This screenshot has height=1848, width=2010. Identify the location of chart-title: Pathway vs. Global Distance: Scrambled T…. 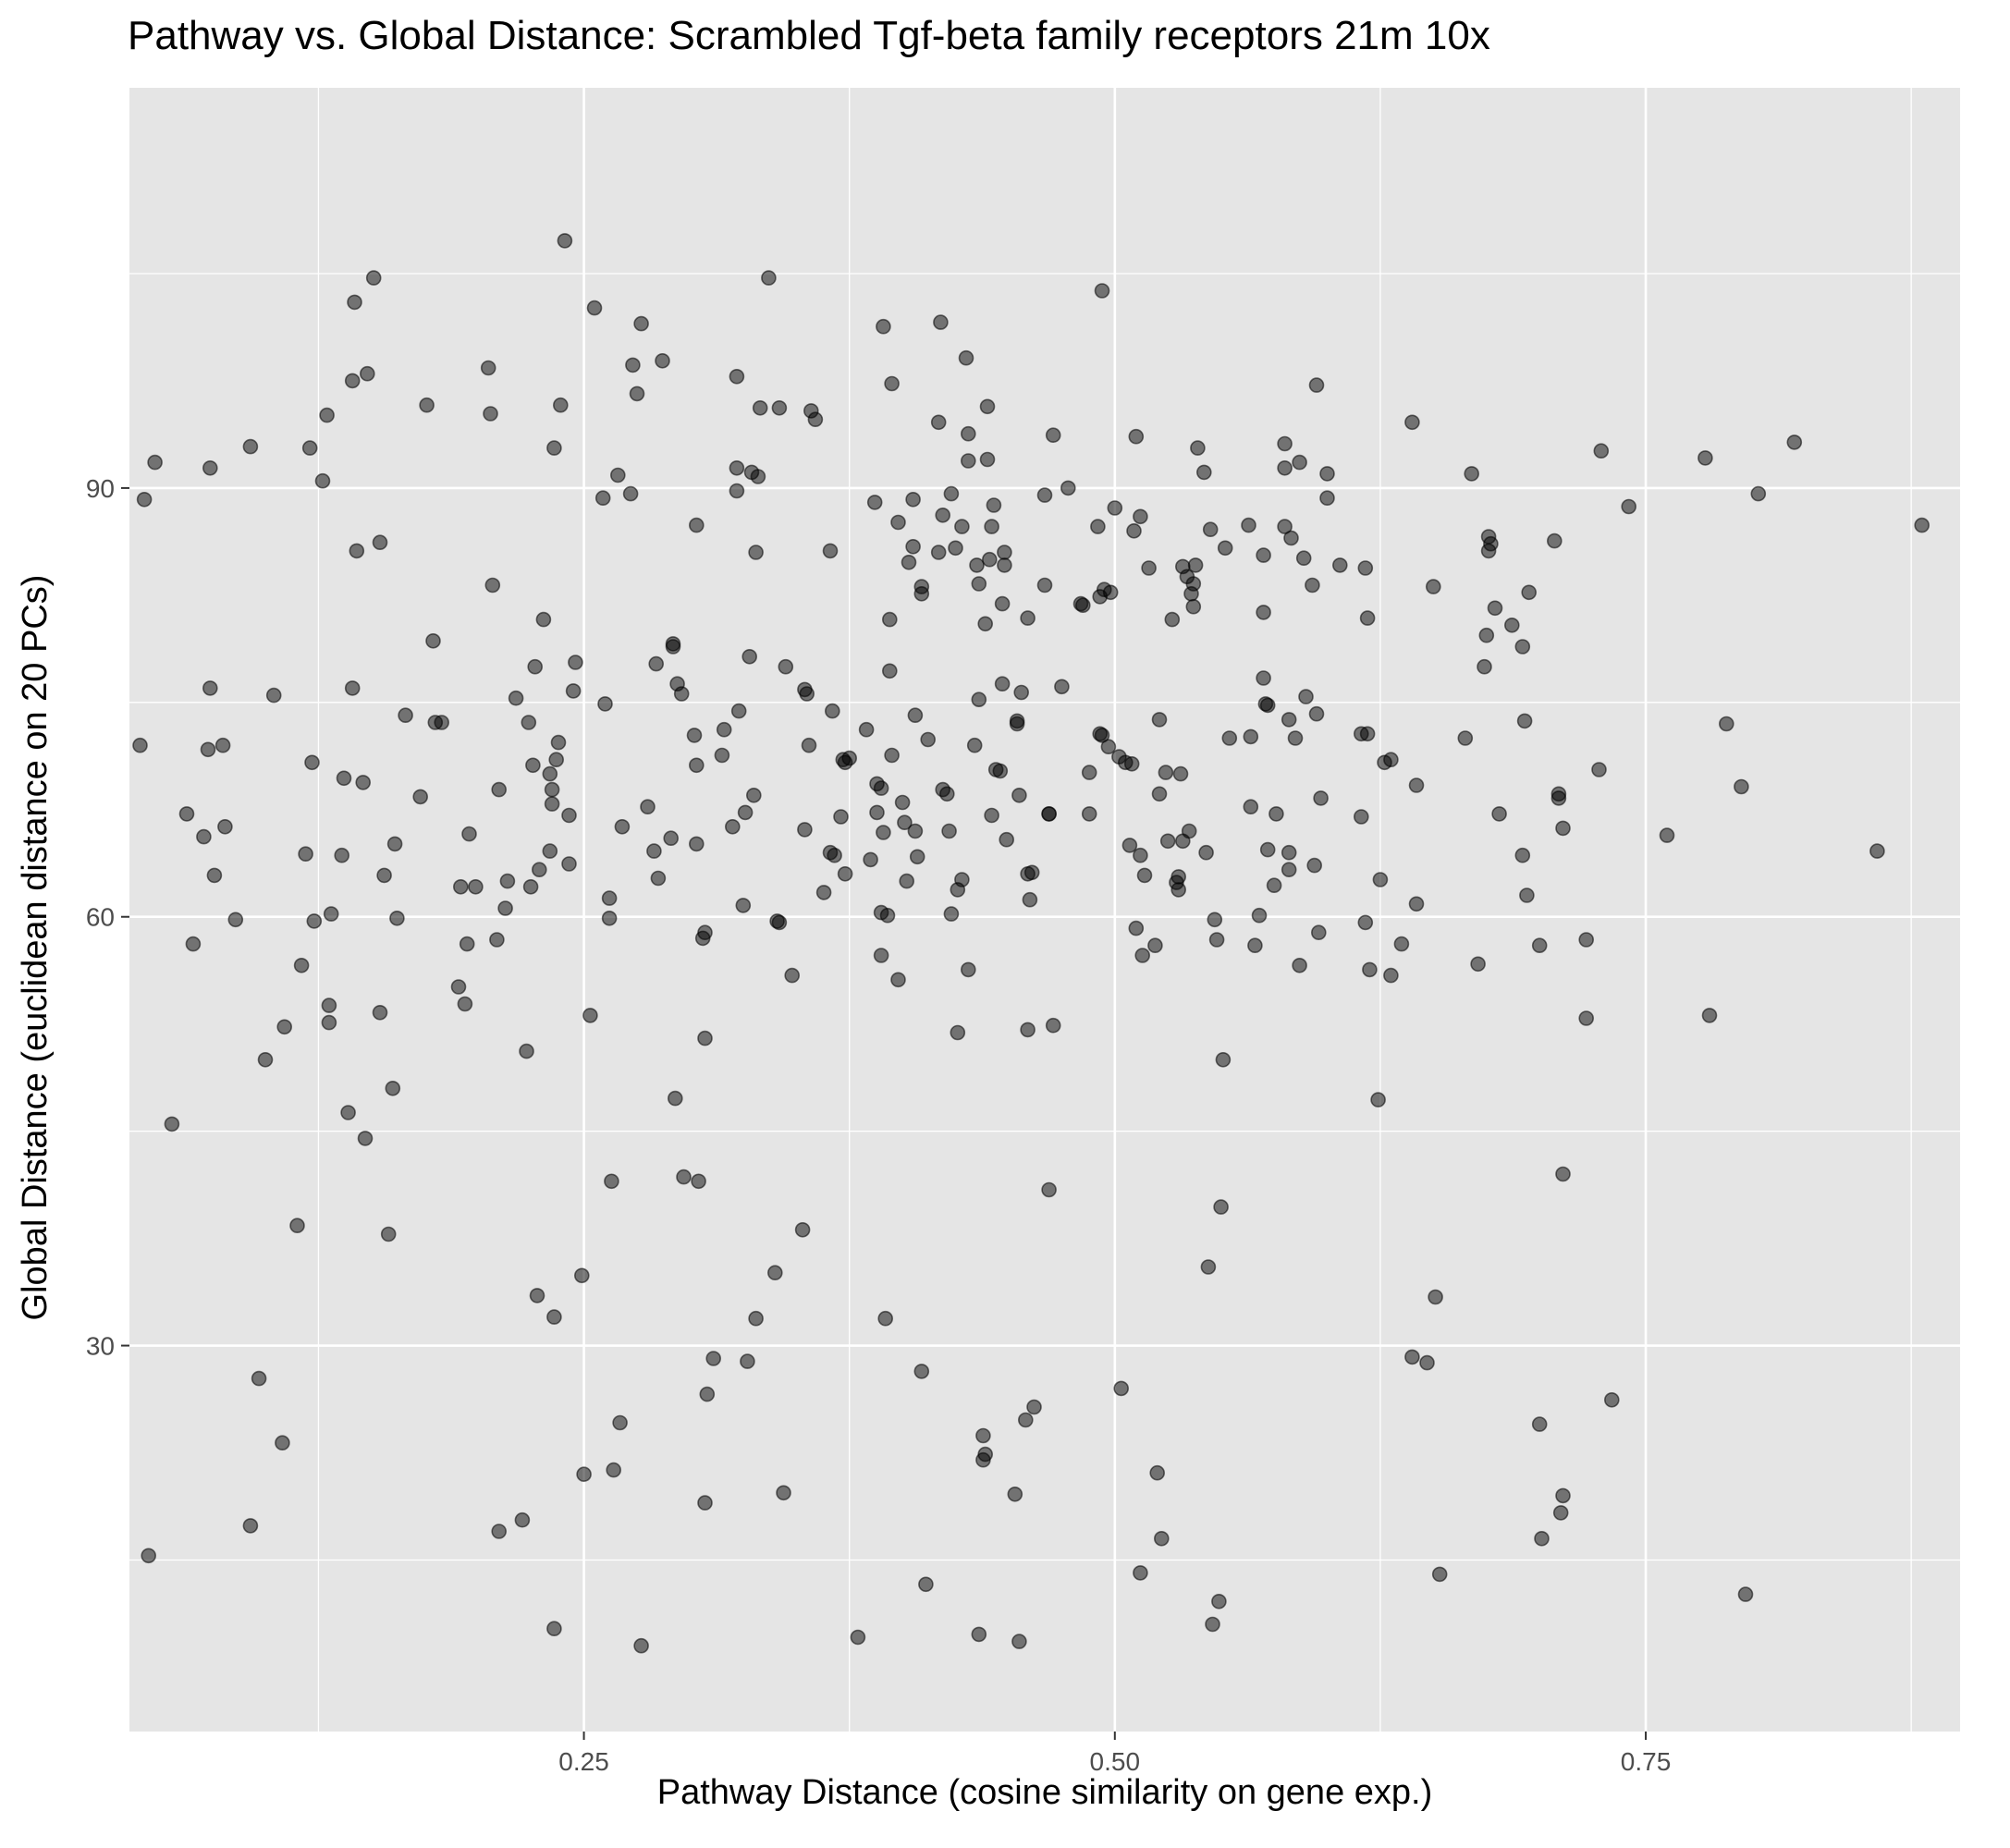
(809, 35).